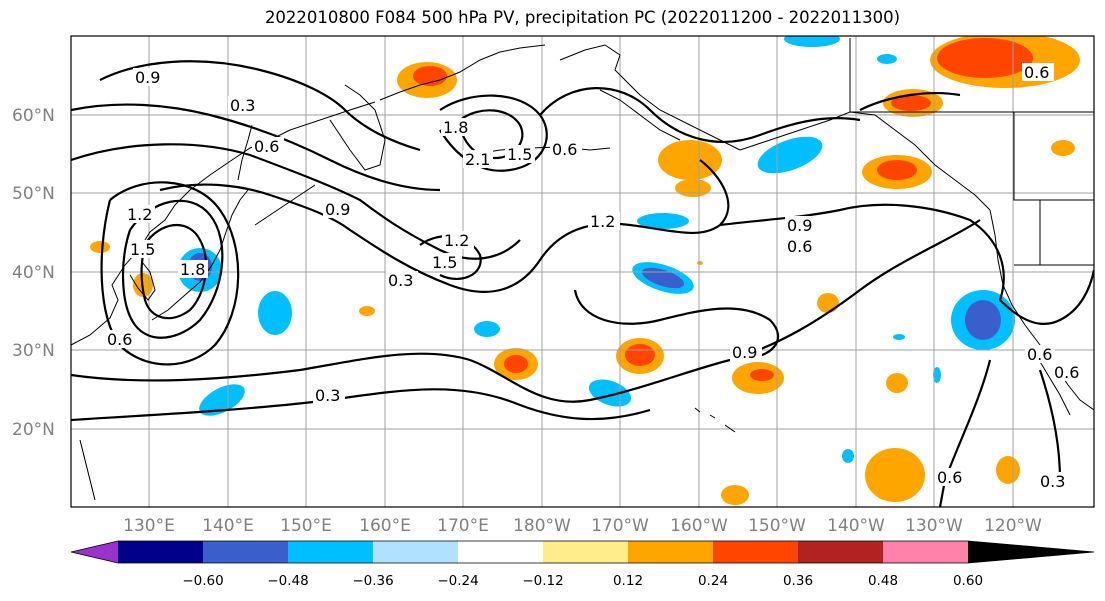 This screenshot has height=601, width=1105. I want to click on lon-label: 180°W, so click(542, 526).